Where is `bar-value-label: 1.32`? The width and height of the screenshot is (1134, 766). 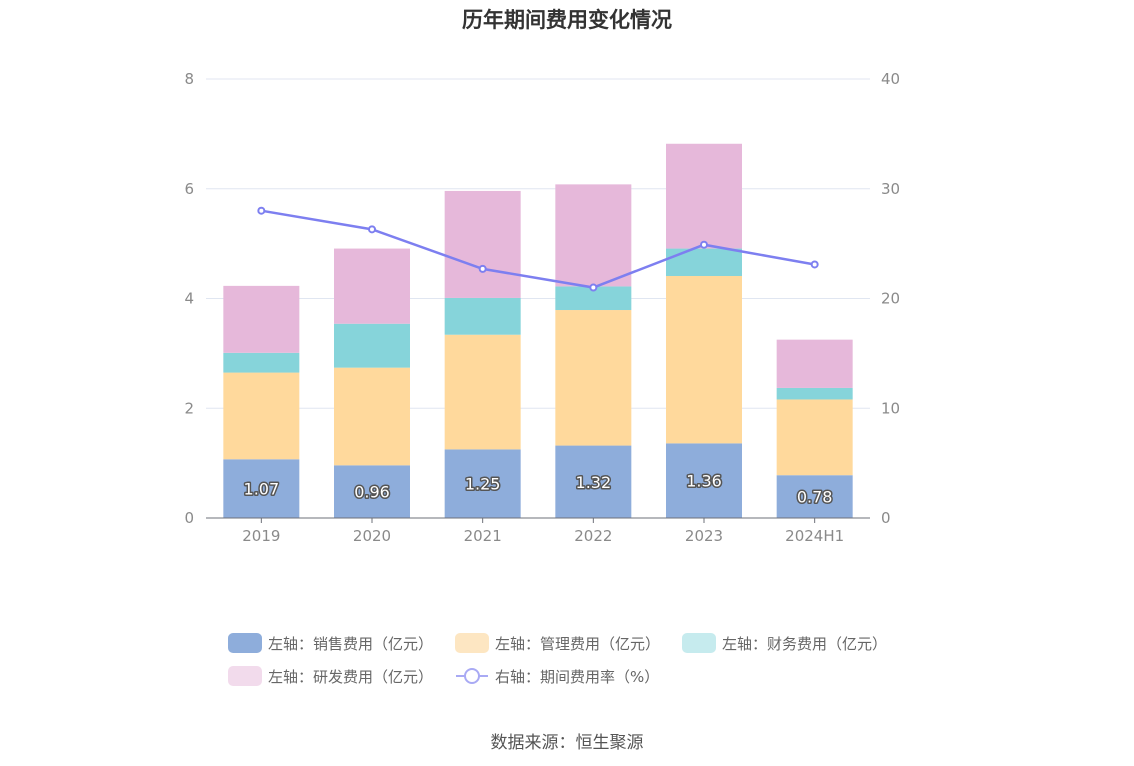
bar-value-label: 1.32 is located at coordinates (594, 482).